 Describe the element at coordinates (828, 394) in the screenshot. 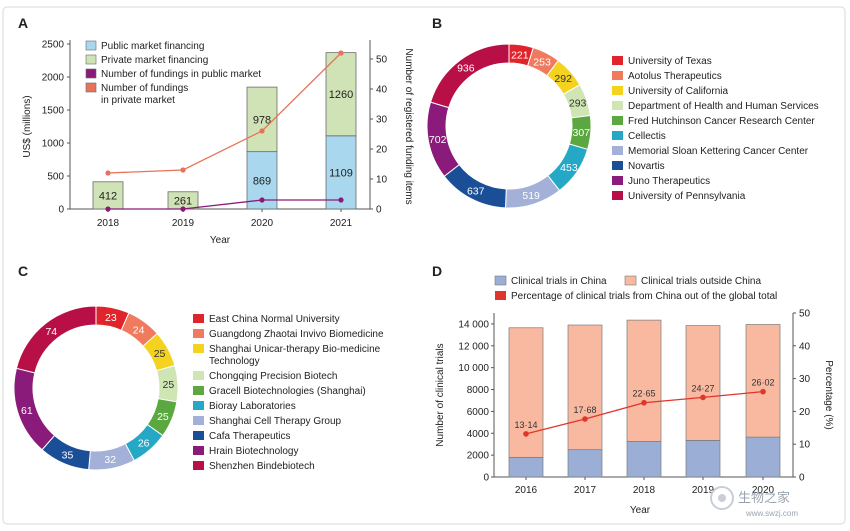

I see `panel-d-y2-axis-label: Percentage (%)` at that location.